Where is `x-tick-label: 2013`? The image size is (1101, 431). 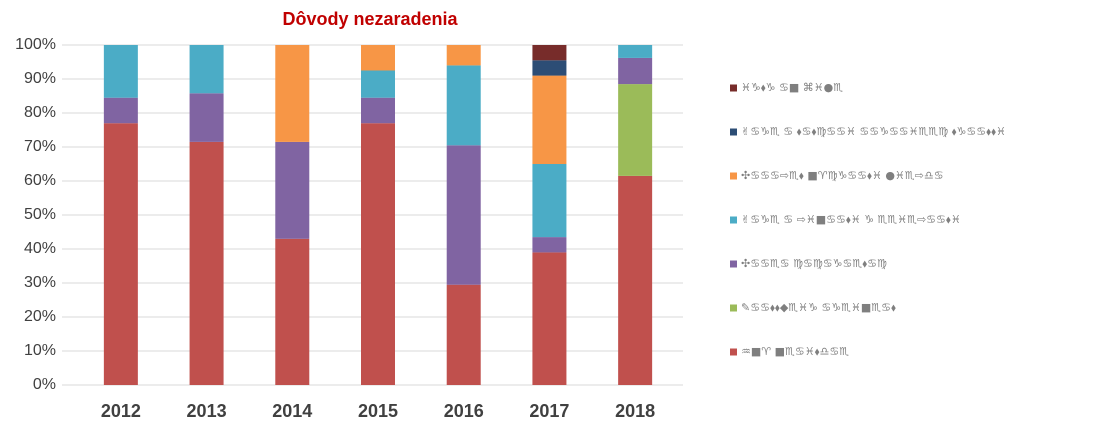
x-tick-label: 2013 is located at coordinates (207, 411).